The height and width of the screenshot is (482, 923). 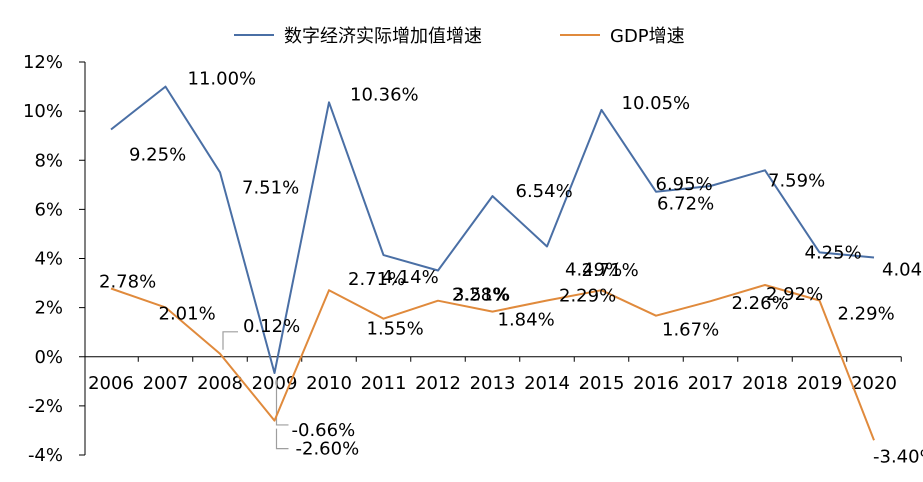 What do you see at coordinates (222, 79) in the screenshot?
I see `data-label: 11.00%` at bounding box center [222, 79].